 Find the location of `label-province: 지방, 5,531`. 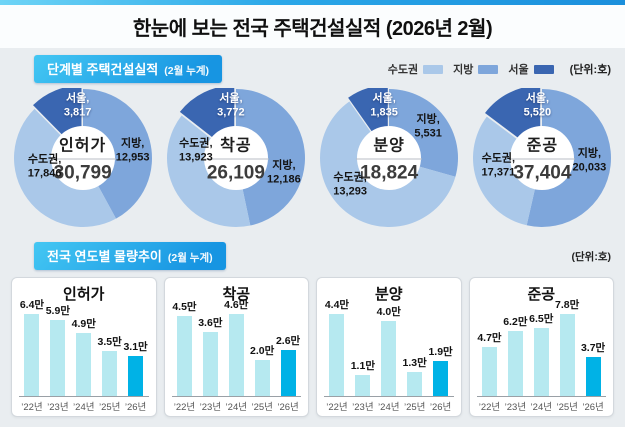

label-province: 지방, 5,531 is located at coordinates (428, 127).